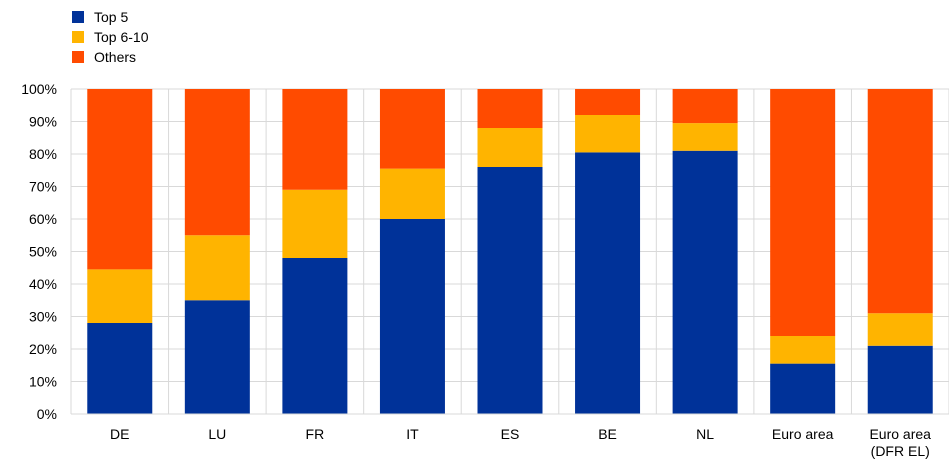 This screenshot has height=459, width=949. I want to click on x-tick-label: NL, so click(705, 434).